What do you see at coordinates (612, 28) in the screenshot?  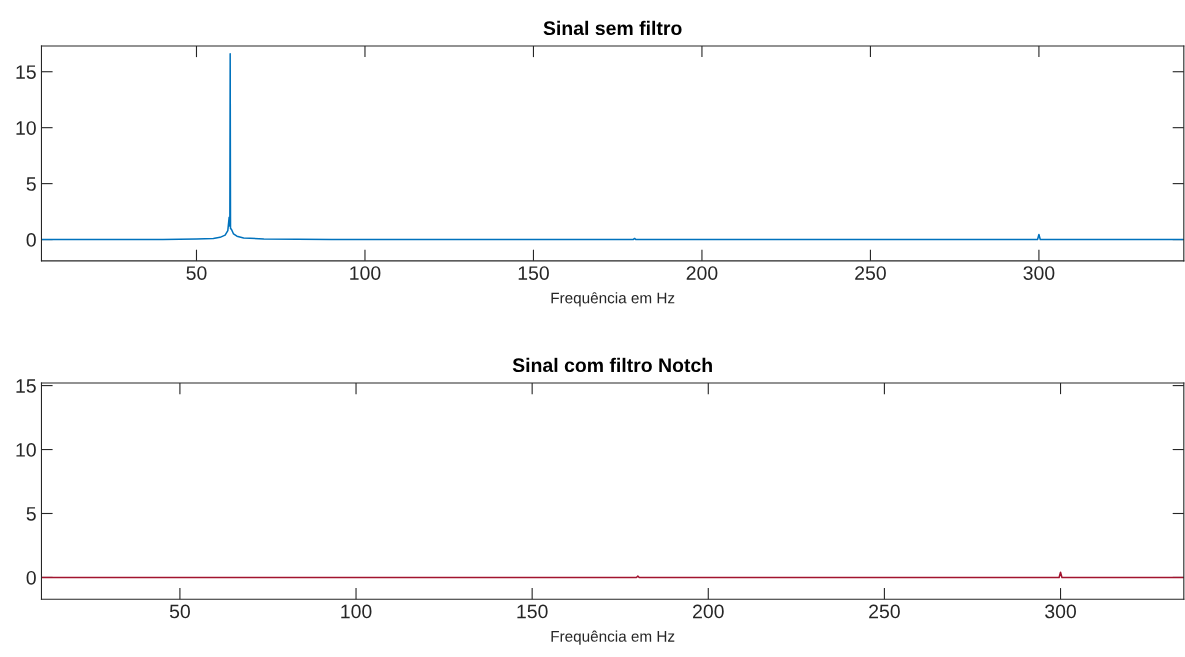 I see `chart-title: Sinal sem filtro` at bounding box center [612, 28].